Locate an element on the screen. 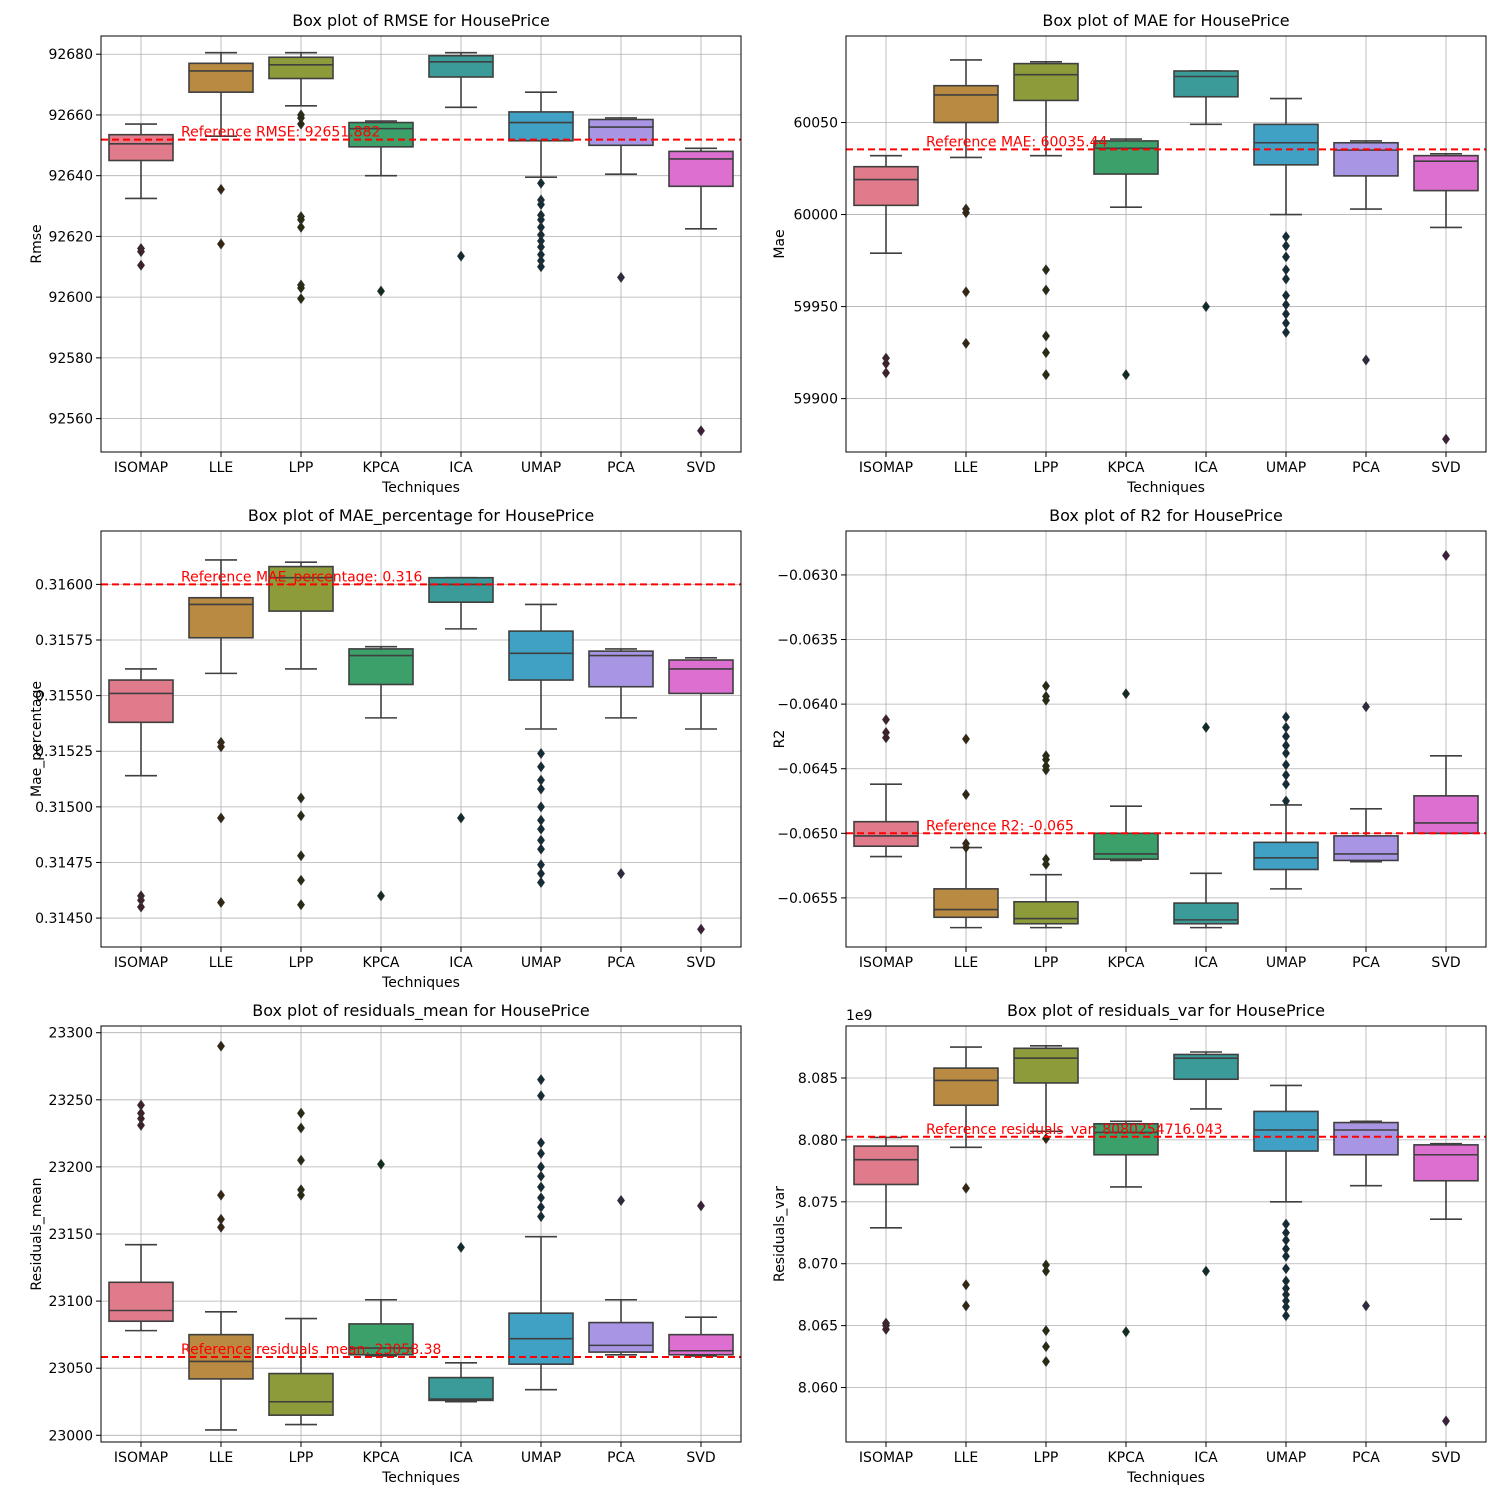  y-tick-label: 92580 is located at coordinates (70, 359).